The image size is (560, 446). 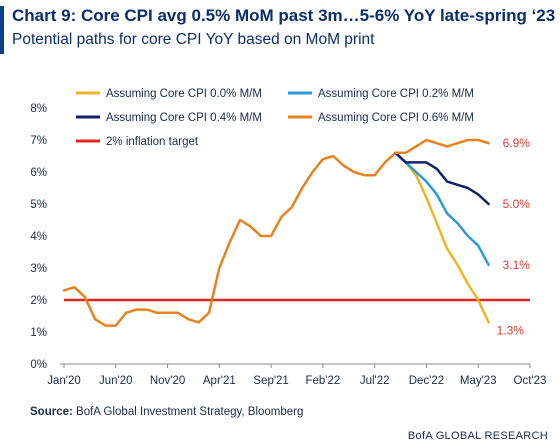 I want to click on x-tick-label: Dec'22, so click(x=426, y=381).